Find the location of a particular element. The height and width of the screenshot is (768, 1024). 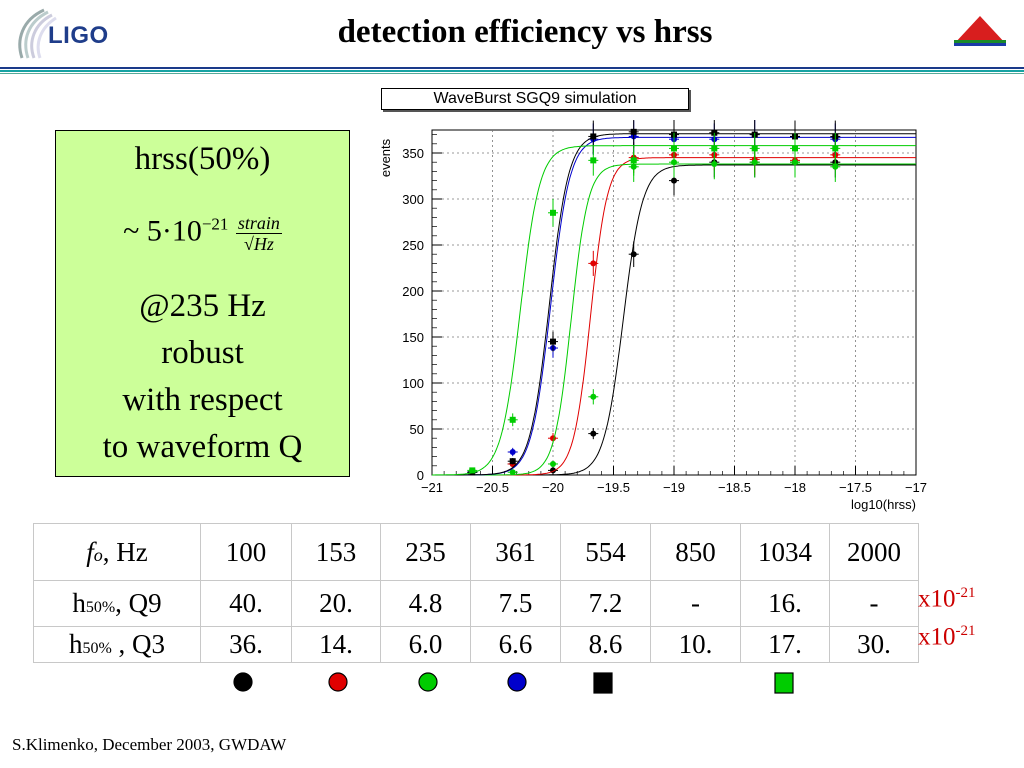

formula-numerator: strain is located at coordinates (258, 223).